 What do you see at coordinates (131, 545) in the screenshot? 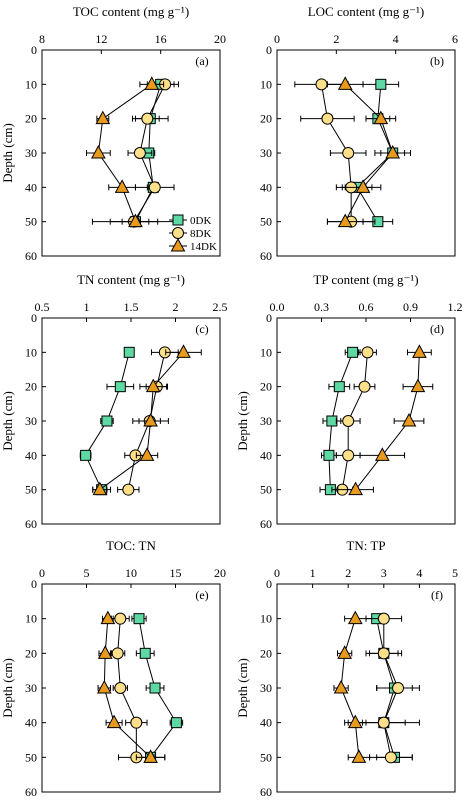
I see `panel-title: TOC: TN` at bounding box center [131, 545].